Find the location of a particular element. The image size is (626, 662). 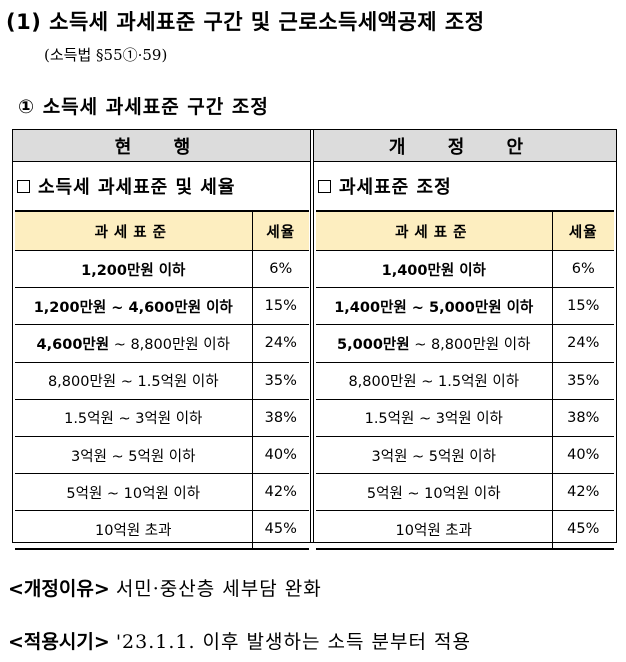

bracket-cell: 1,400만원 ~ 5,000만원 이하 is located at coordinates (434, 306).